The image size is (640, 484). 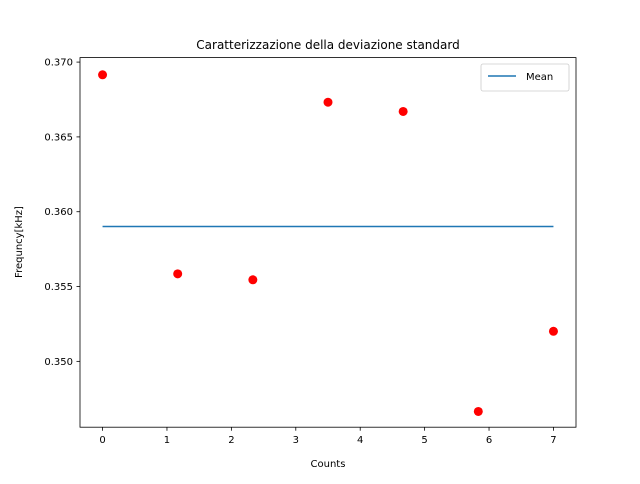 What do you see at coordinates (553, 440) in the screenshot?
I see `x-tick-label-7: 7` at bounding box center [553, 440].